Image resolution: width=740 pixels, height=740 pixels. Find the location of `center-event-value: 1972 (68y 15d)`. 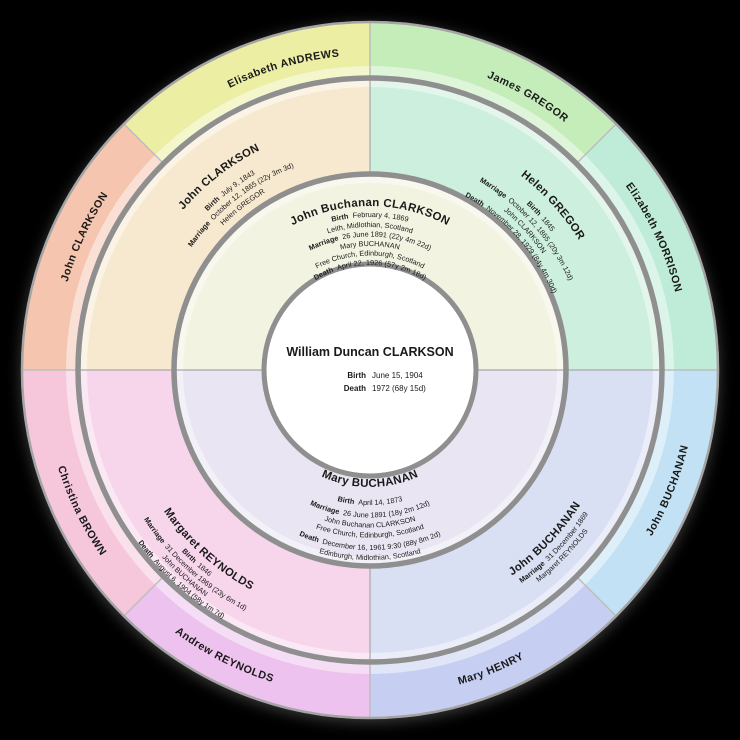

center-event-value: 1972 (68y 15d) is located at coordinates (399, 388).